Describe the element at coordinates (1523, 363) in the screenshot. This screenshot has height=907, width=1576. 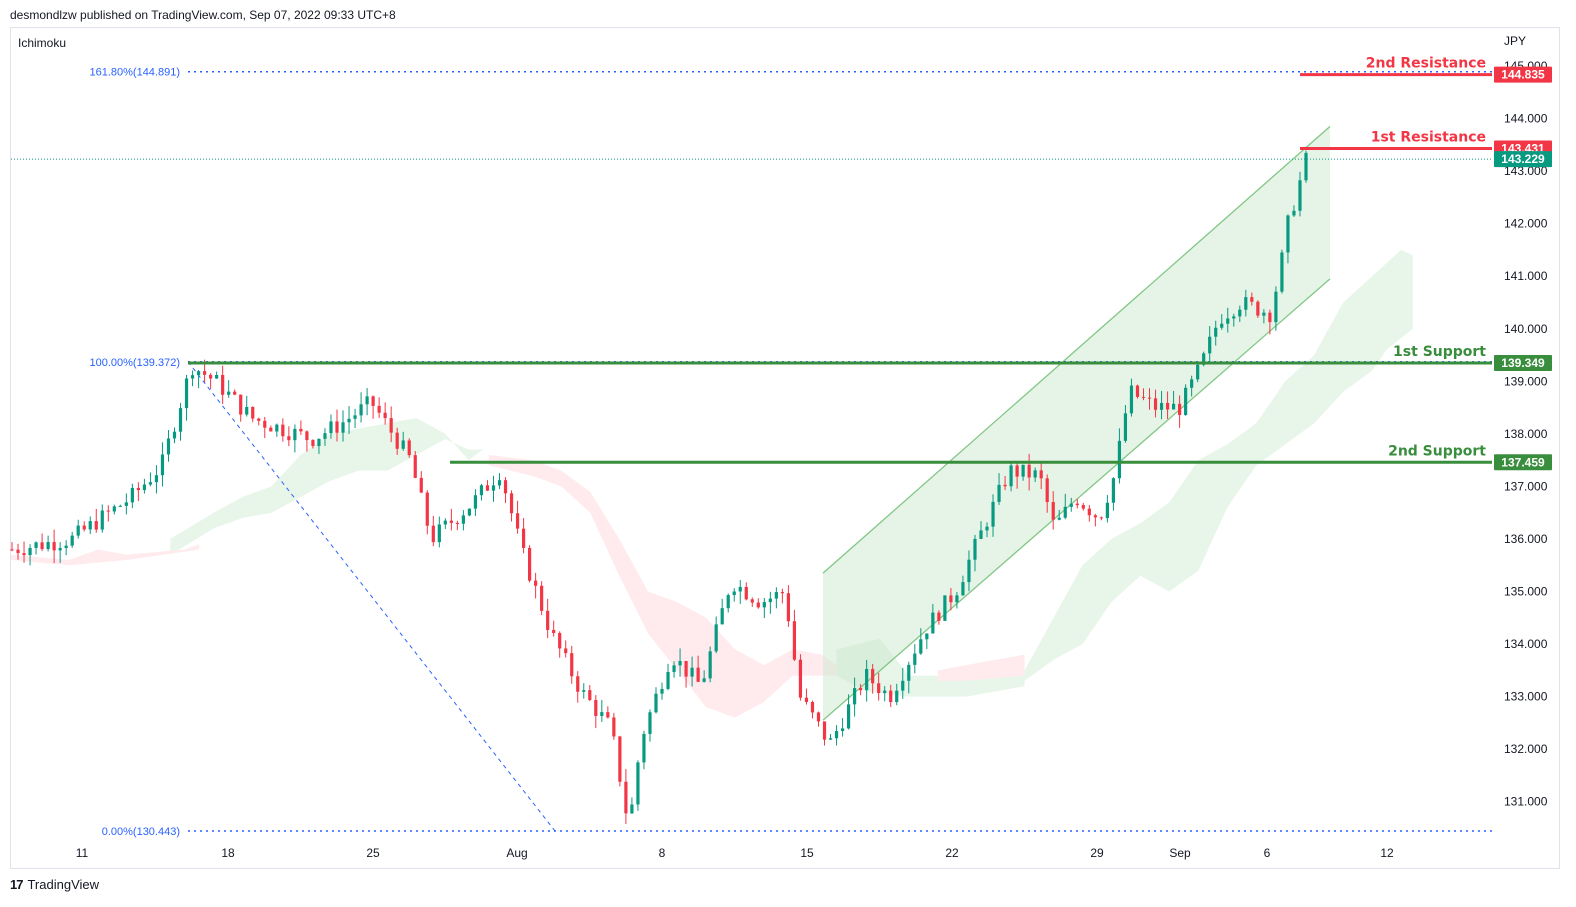
I see `price-tag-label: 139.349` at that location.